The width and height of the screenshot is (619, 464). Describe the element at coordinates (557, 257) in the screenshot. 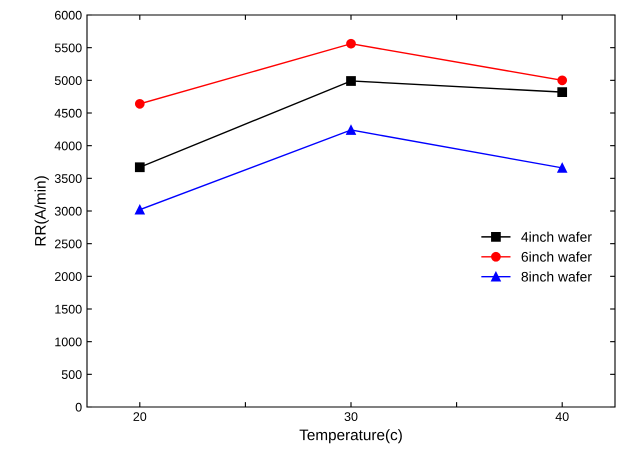

I see `legend-label: 6inch wafer` at that location.